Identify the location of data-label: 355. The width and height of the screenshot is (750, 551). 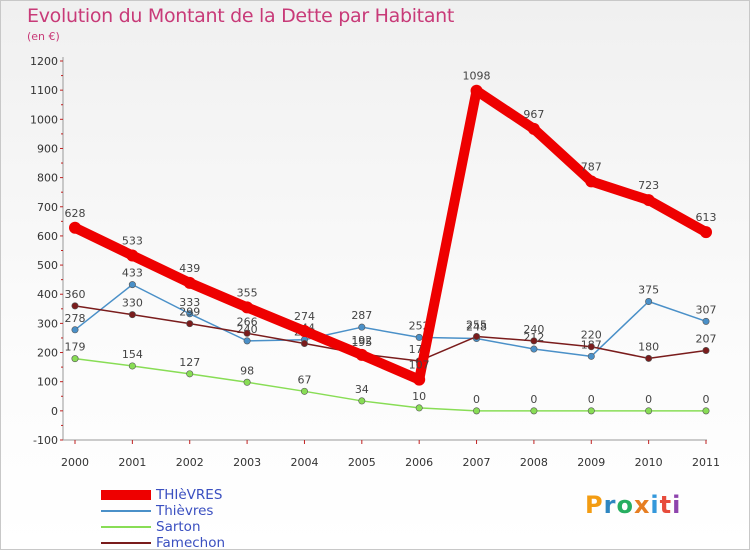
(247, 292).